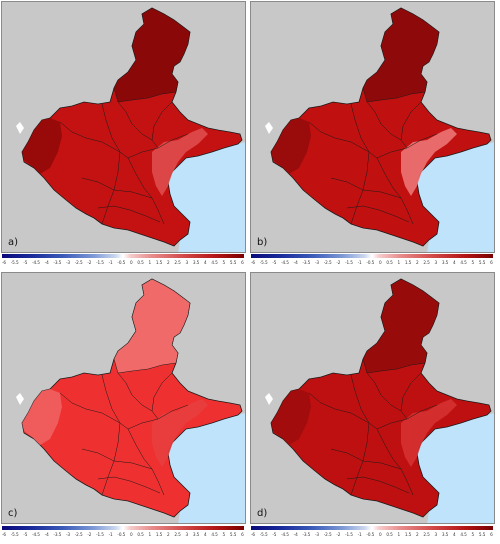  I want to click on alpine-zone-a, so click(152, 55).